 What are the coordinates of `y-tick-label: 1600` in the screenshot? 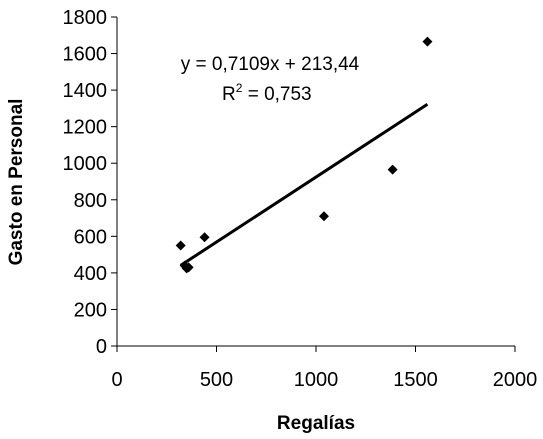 It's located at (85, 55).